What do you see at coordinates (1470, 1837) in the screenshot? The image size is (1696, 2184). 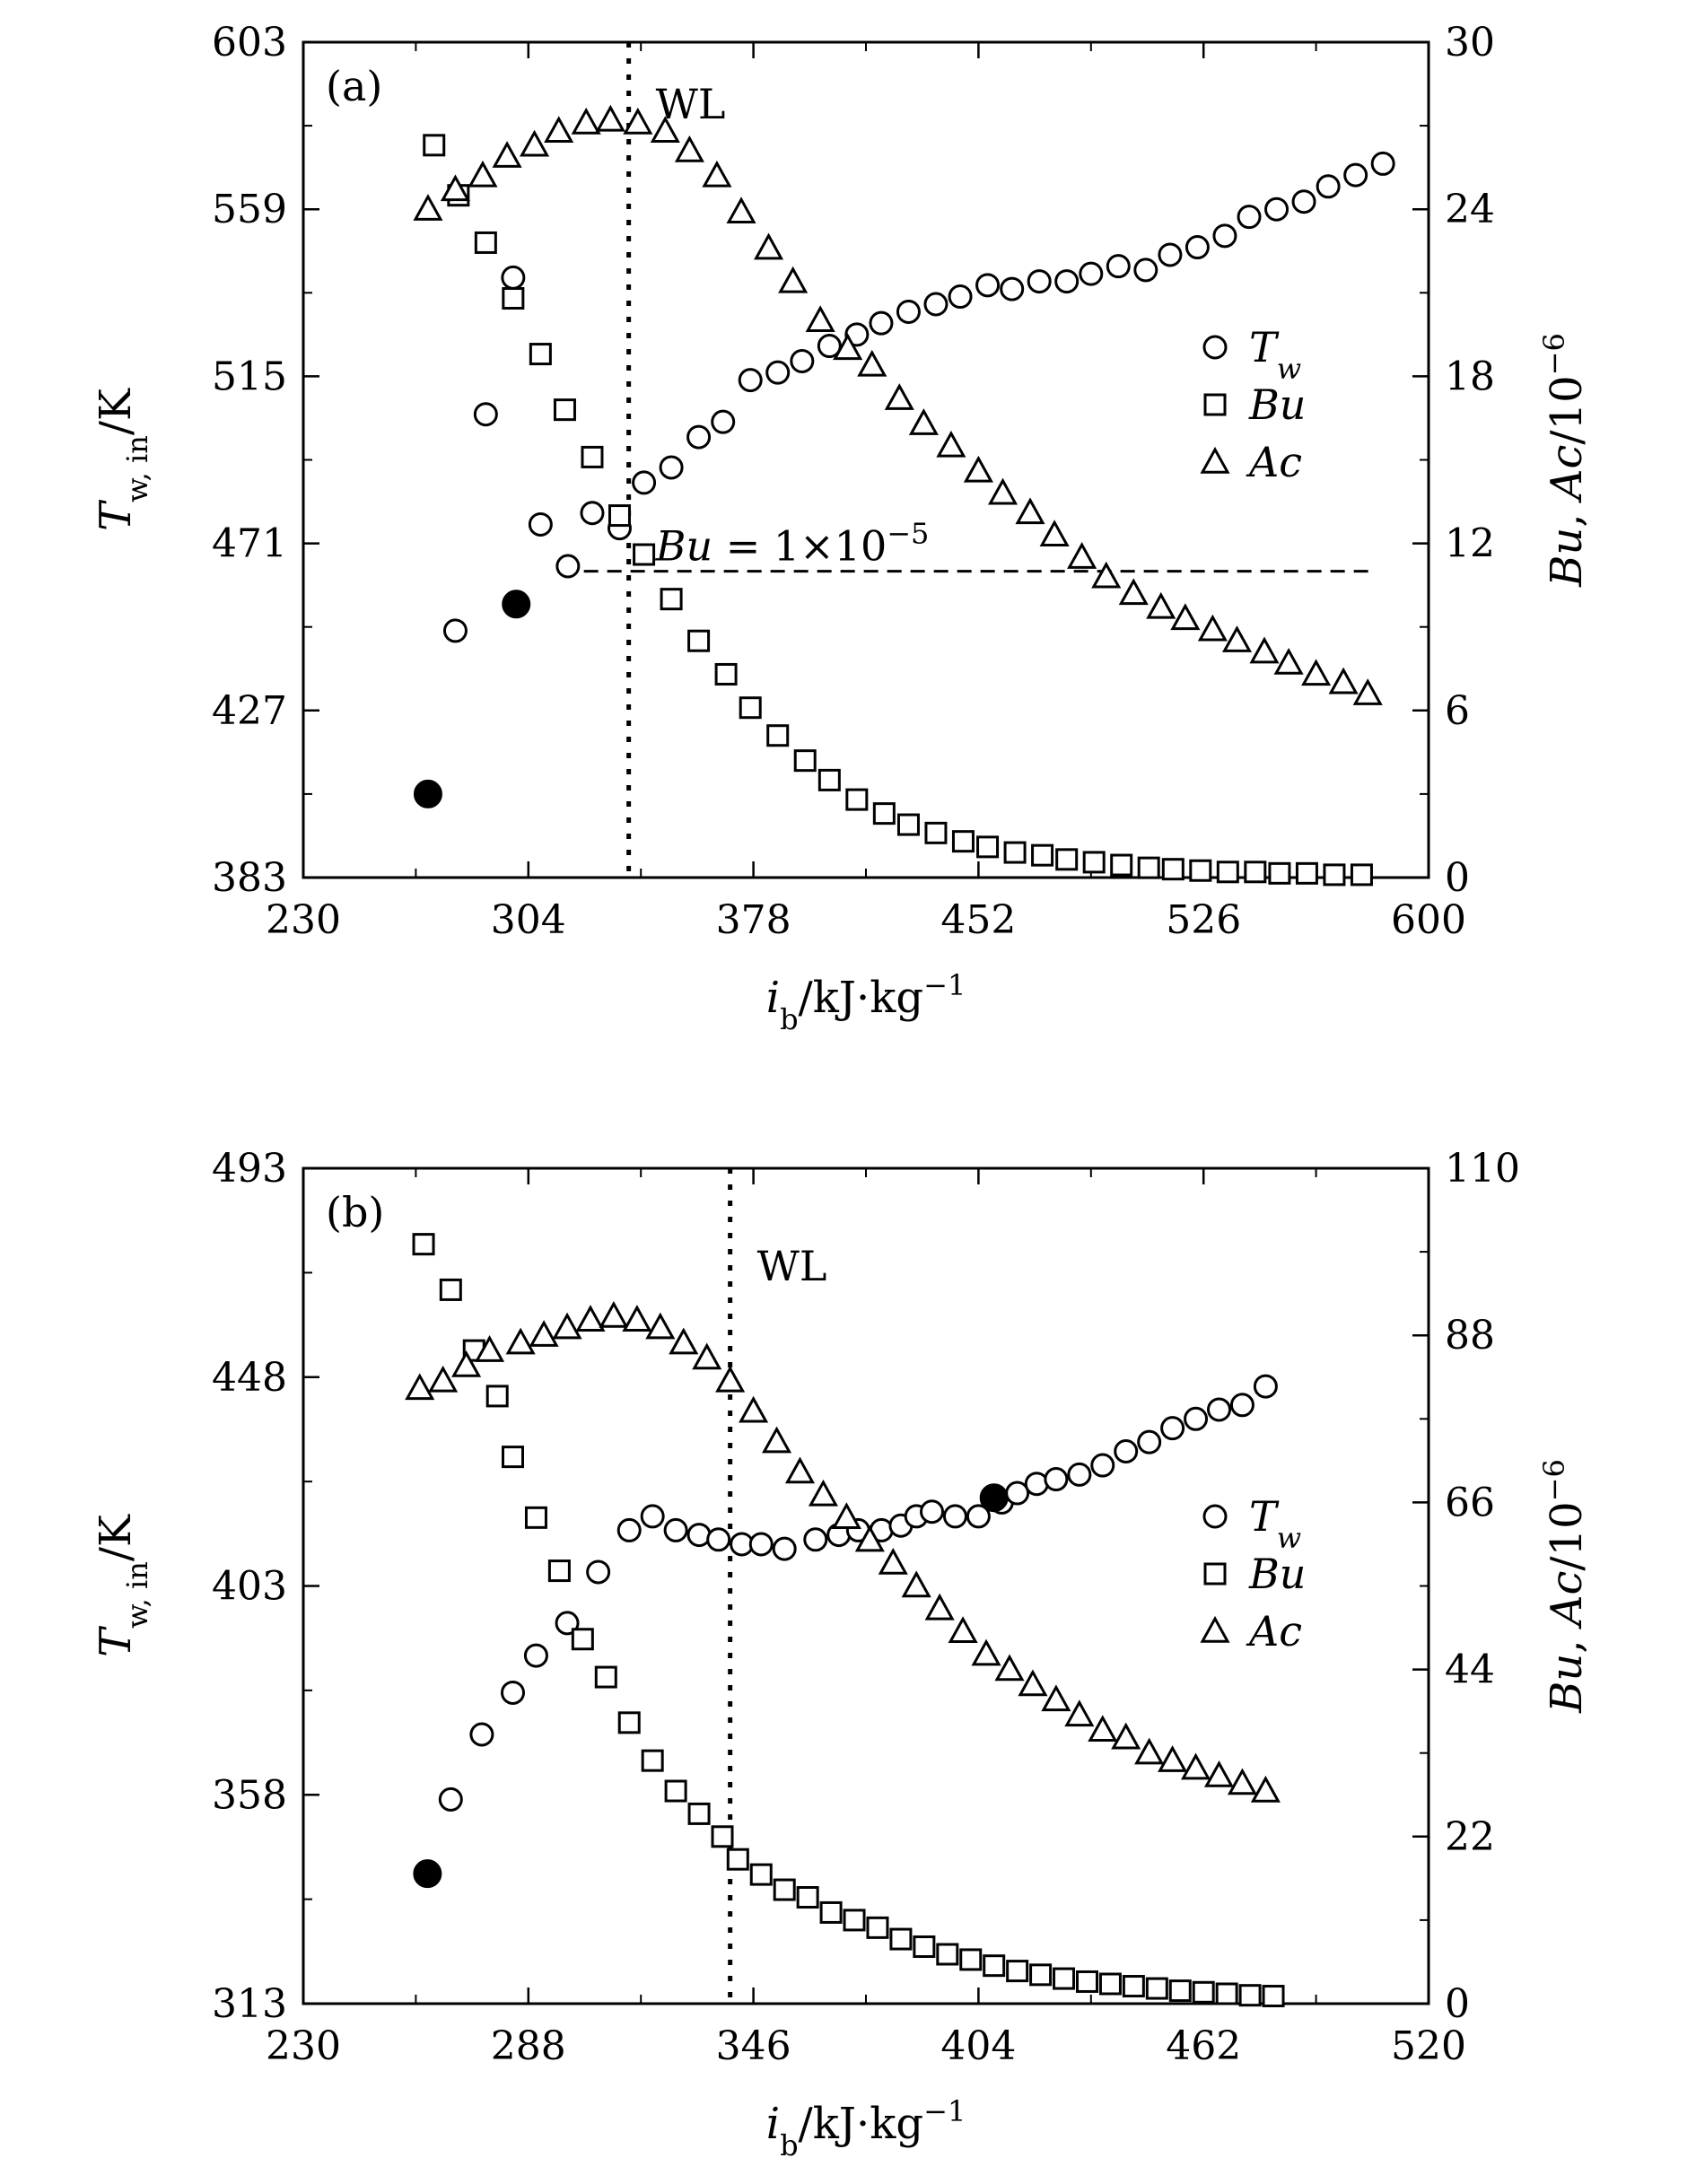 I see `y-right-tick-label: 22` at bounding box center [1470, 1837].